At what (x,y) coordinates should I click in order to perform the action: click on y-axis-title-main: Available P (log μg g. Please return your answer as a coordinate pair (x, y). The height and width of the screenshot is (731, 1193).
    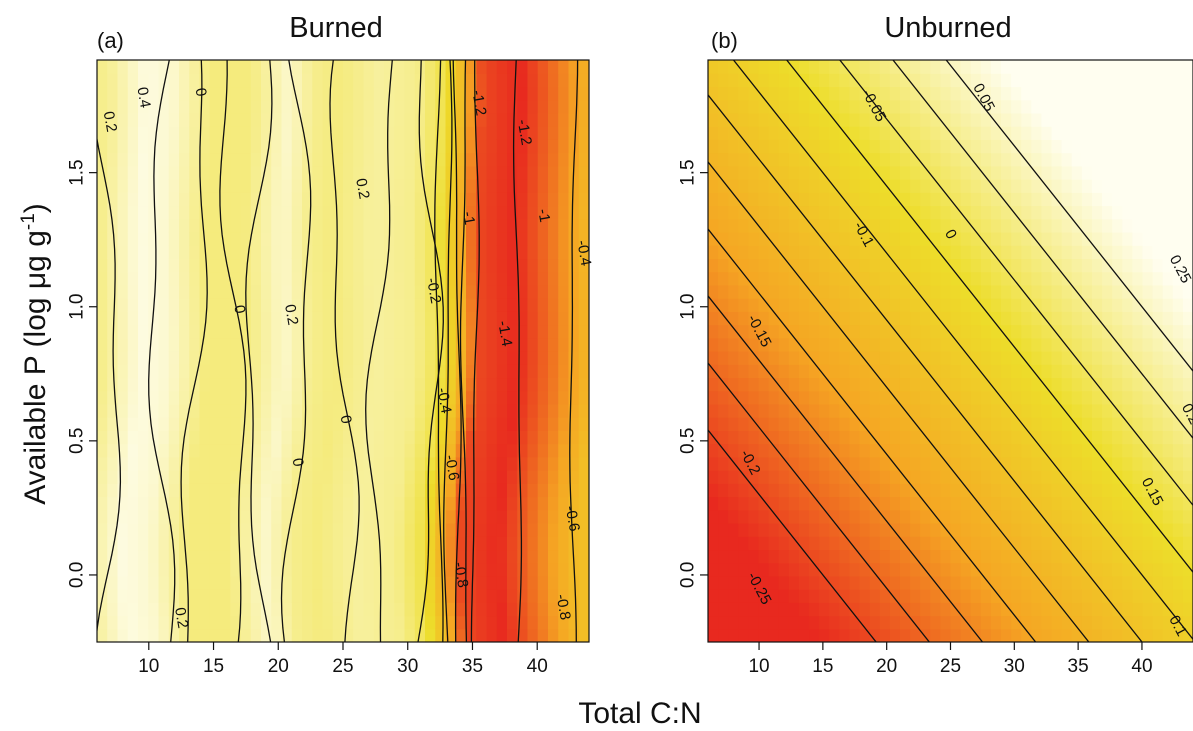
    Looking at the image, I should click on (35, 367).